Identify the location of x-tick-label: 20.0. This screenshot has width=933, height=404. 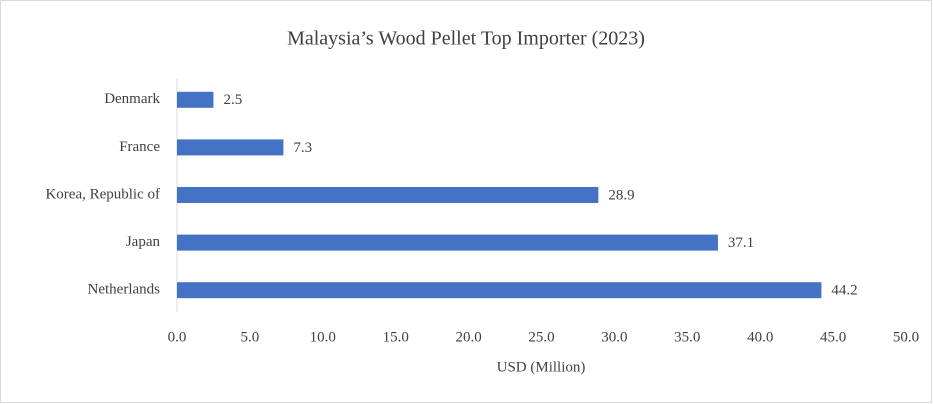
(468, 337).